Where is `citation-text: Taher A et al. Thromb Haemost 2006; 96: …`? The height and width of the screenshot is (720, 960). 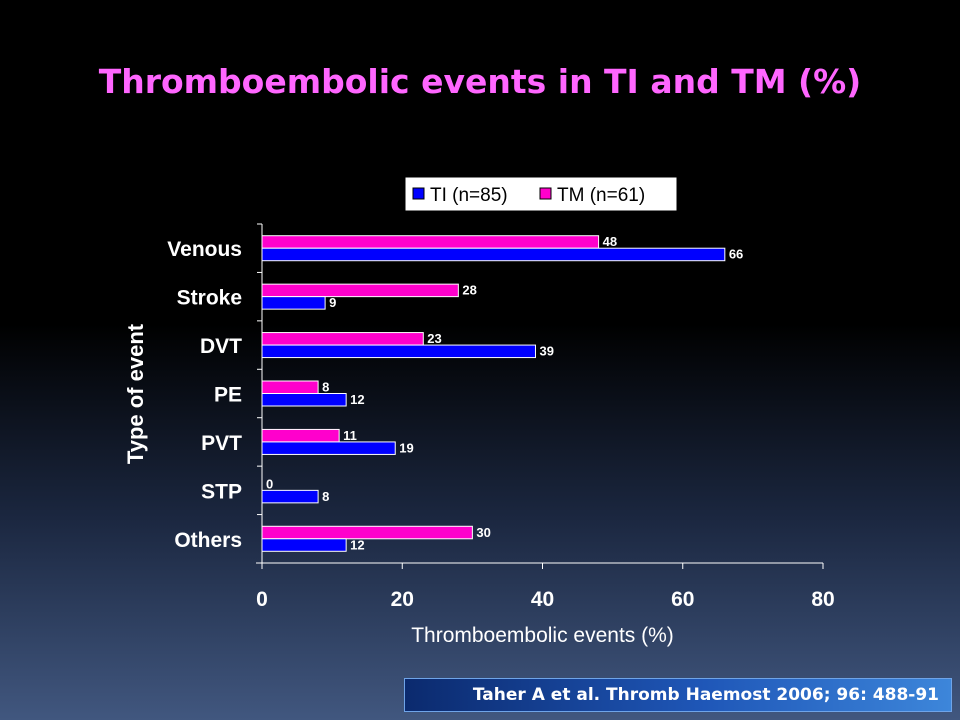
citation-text: Taher A et al. Thromb Haemost 2006; 96: … is located at coordinates (705, 695).